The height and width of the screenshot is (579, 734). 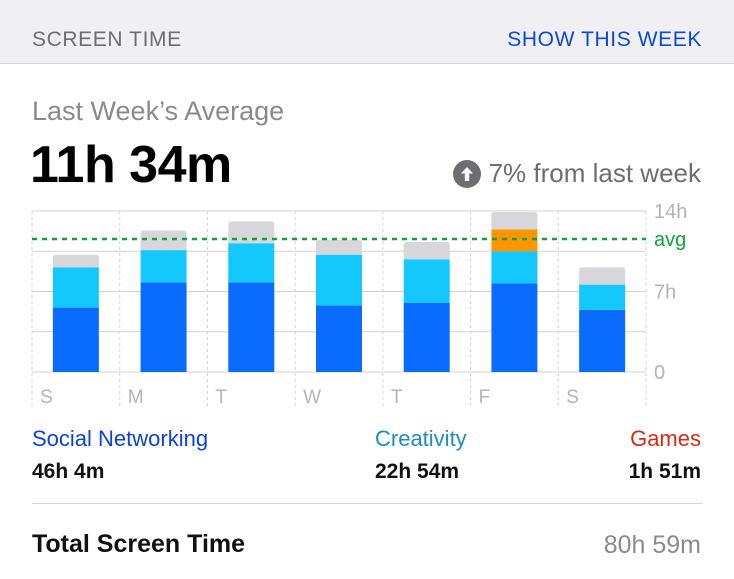 What do you see at coordinates (107, 39) in the screenshot?
I see `section-title: SCREEN TIME` at bounding box center [107, 39].